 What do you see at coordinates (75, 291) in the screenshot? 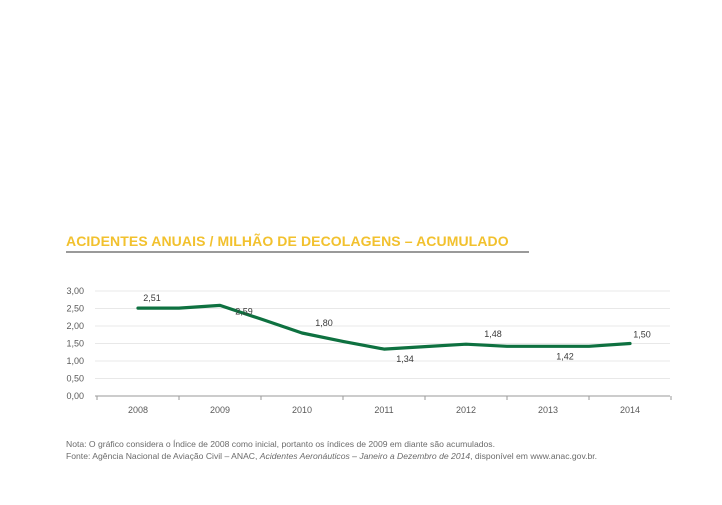
I see `y-tick-label: 3,00` at bounding box center [75, 291].